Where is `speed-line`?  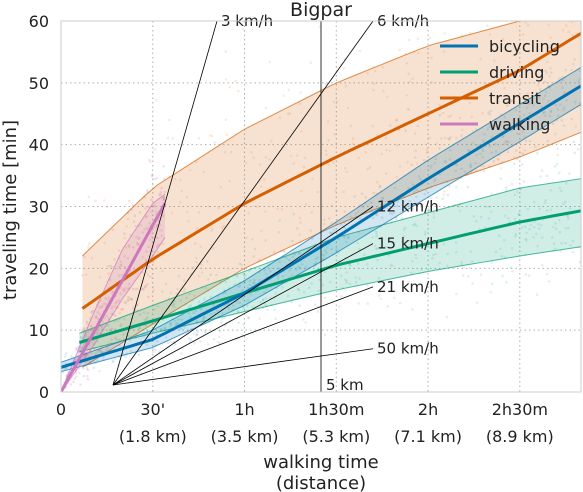
speed-line is located at coordinates (243, 314).